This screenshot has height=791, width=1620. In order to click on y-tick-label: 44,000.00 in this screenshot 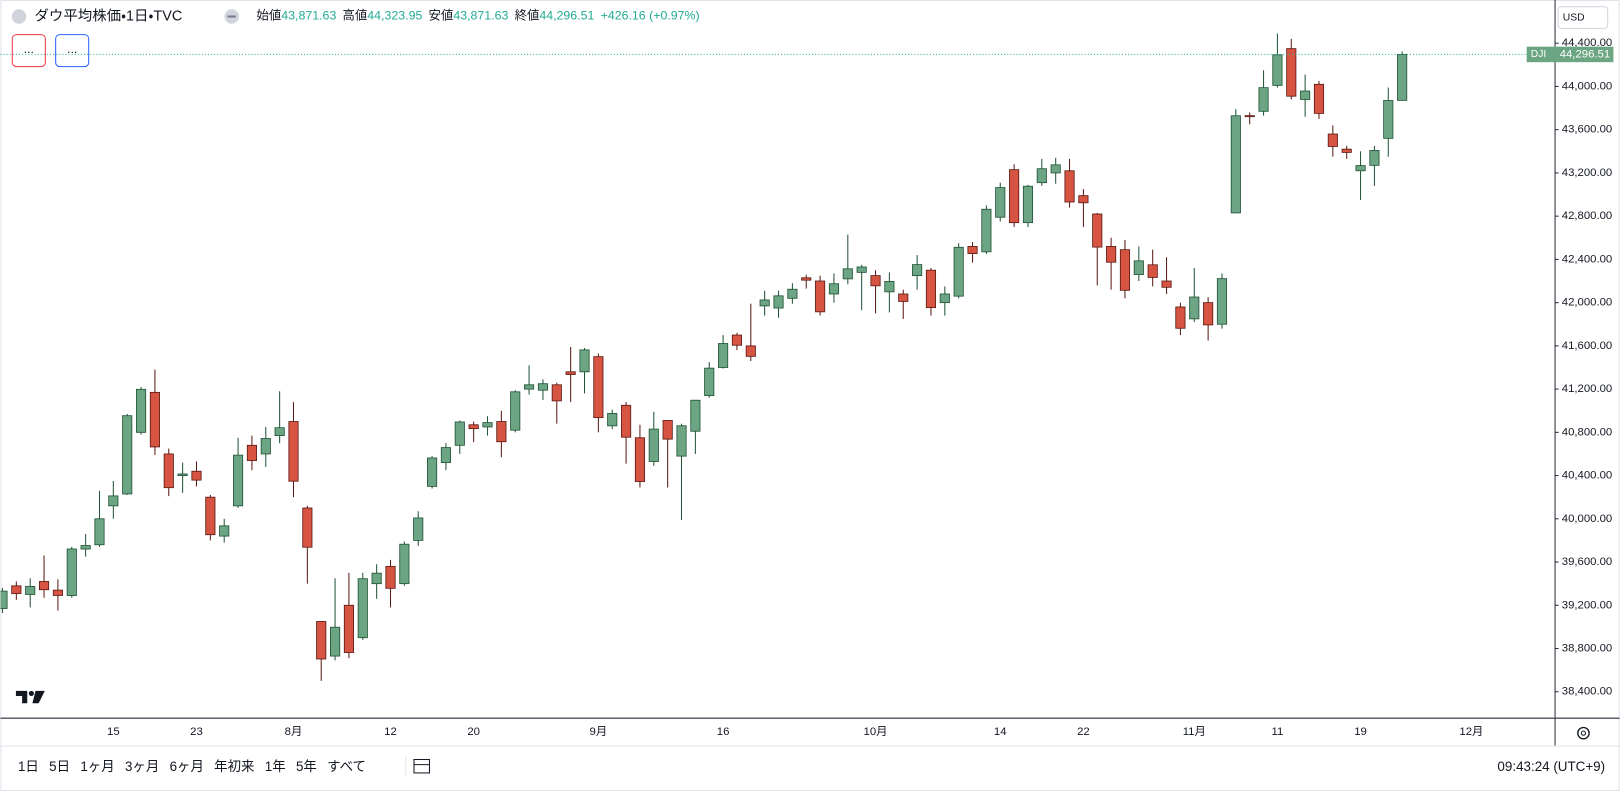, I will do `click(1587, 86)`.